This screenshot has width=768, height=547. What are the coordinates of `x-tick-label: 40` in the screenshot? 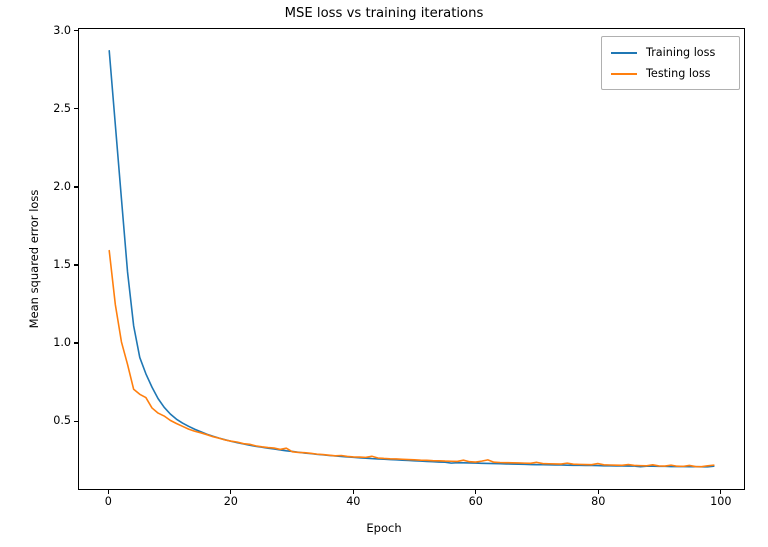 It's located at (353, 501).